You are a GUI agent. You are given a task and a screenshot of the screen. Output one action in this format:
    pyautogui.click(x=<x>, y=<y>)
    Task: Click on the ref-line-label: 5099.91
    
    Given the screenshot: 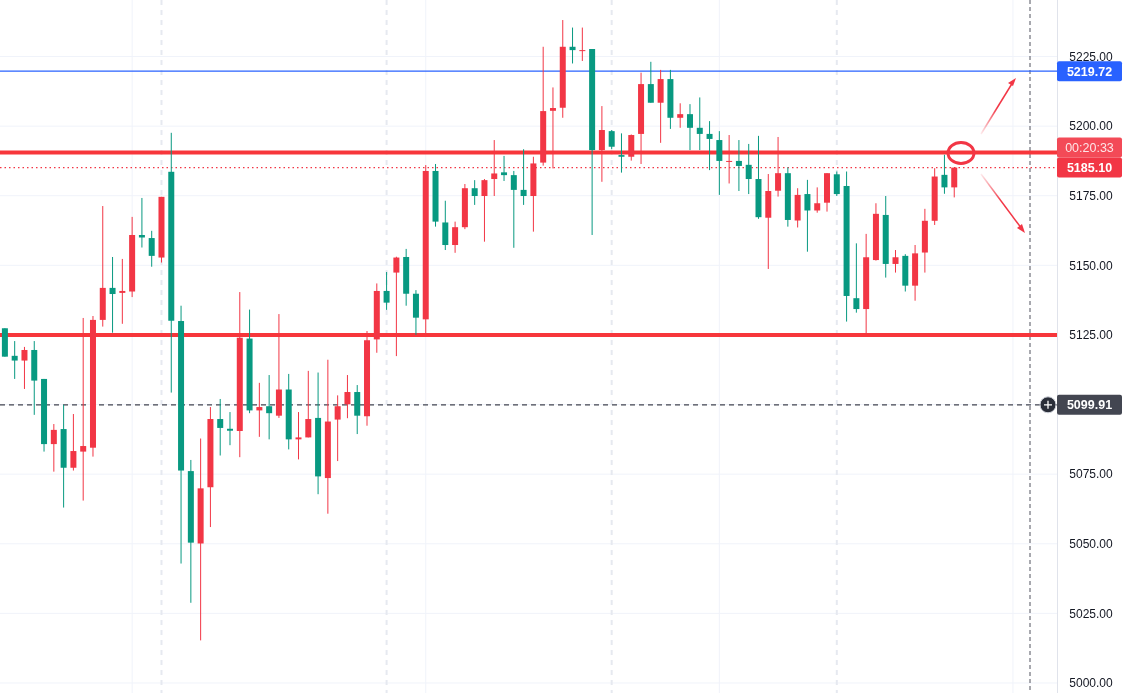 What is the action you would take?
    pyautogui.click(x=1089, y=405)
    